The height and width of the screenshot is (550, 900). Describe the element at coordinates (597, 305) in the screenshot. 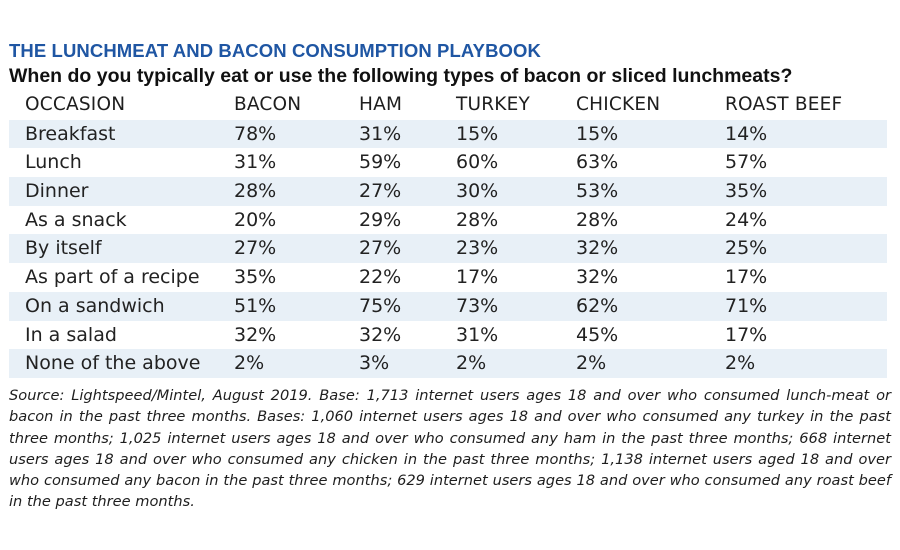

I see `value-cell-chicken: 62%` at that location.